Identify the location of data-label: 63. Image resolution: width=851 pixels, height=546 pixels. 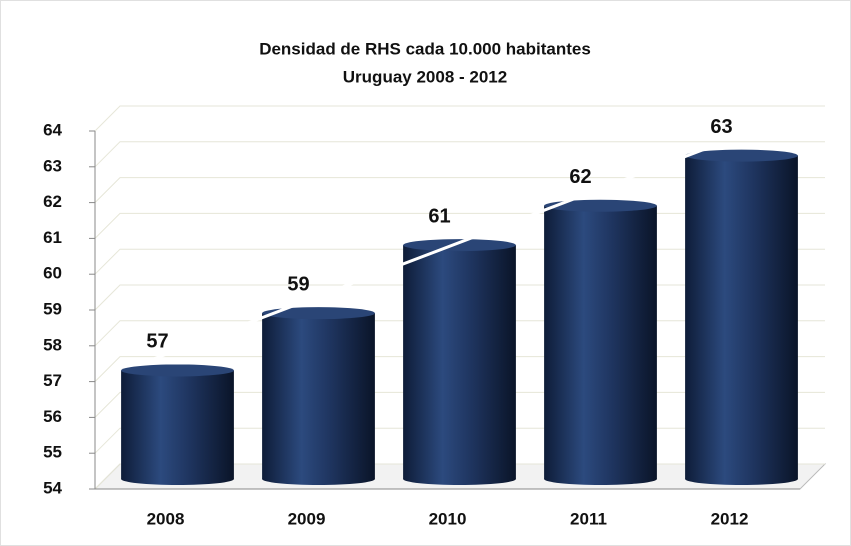
(721, 127).